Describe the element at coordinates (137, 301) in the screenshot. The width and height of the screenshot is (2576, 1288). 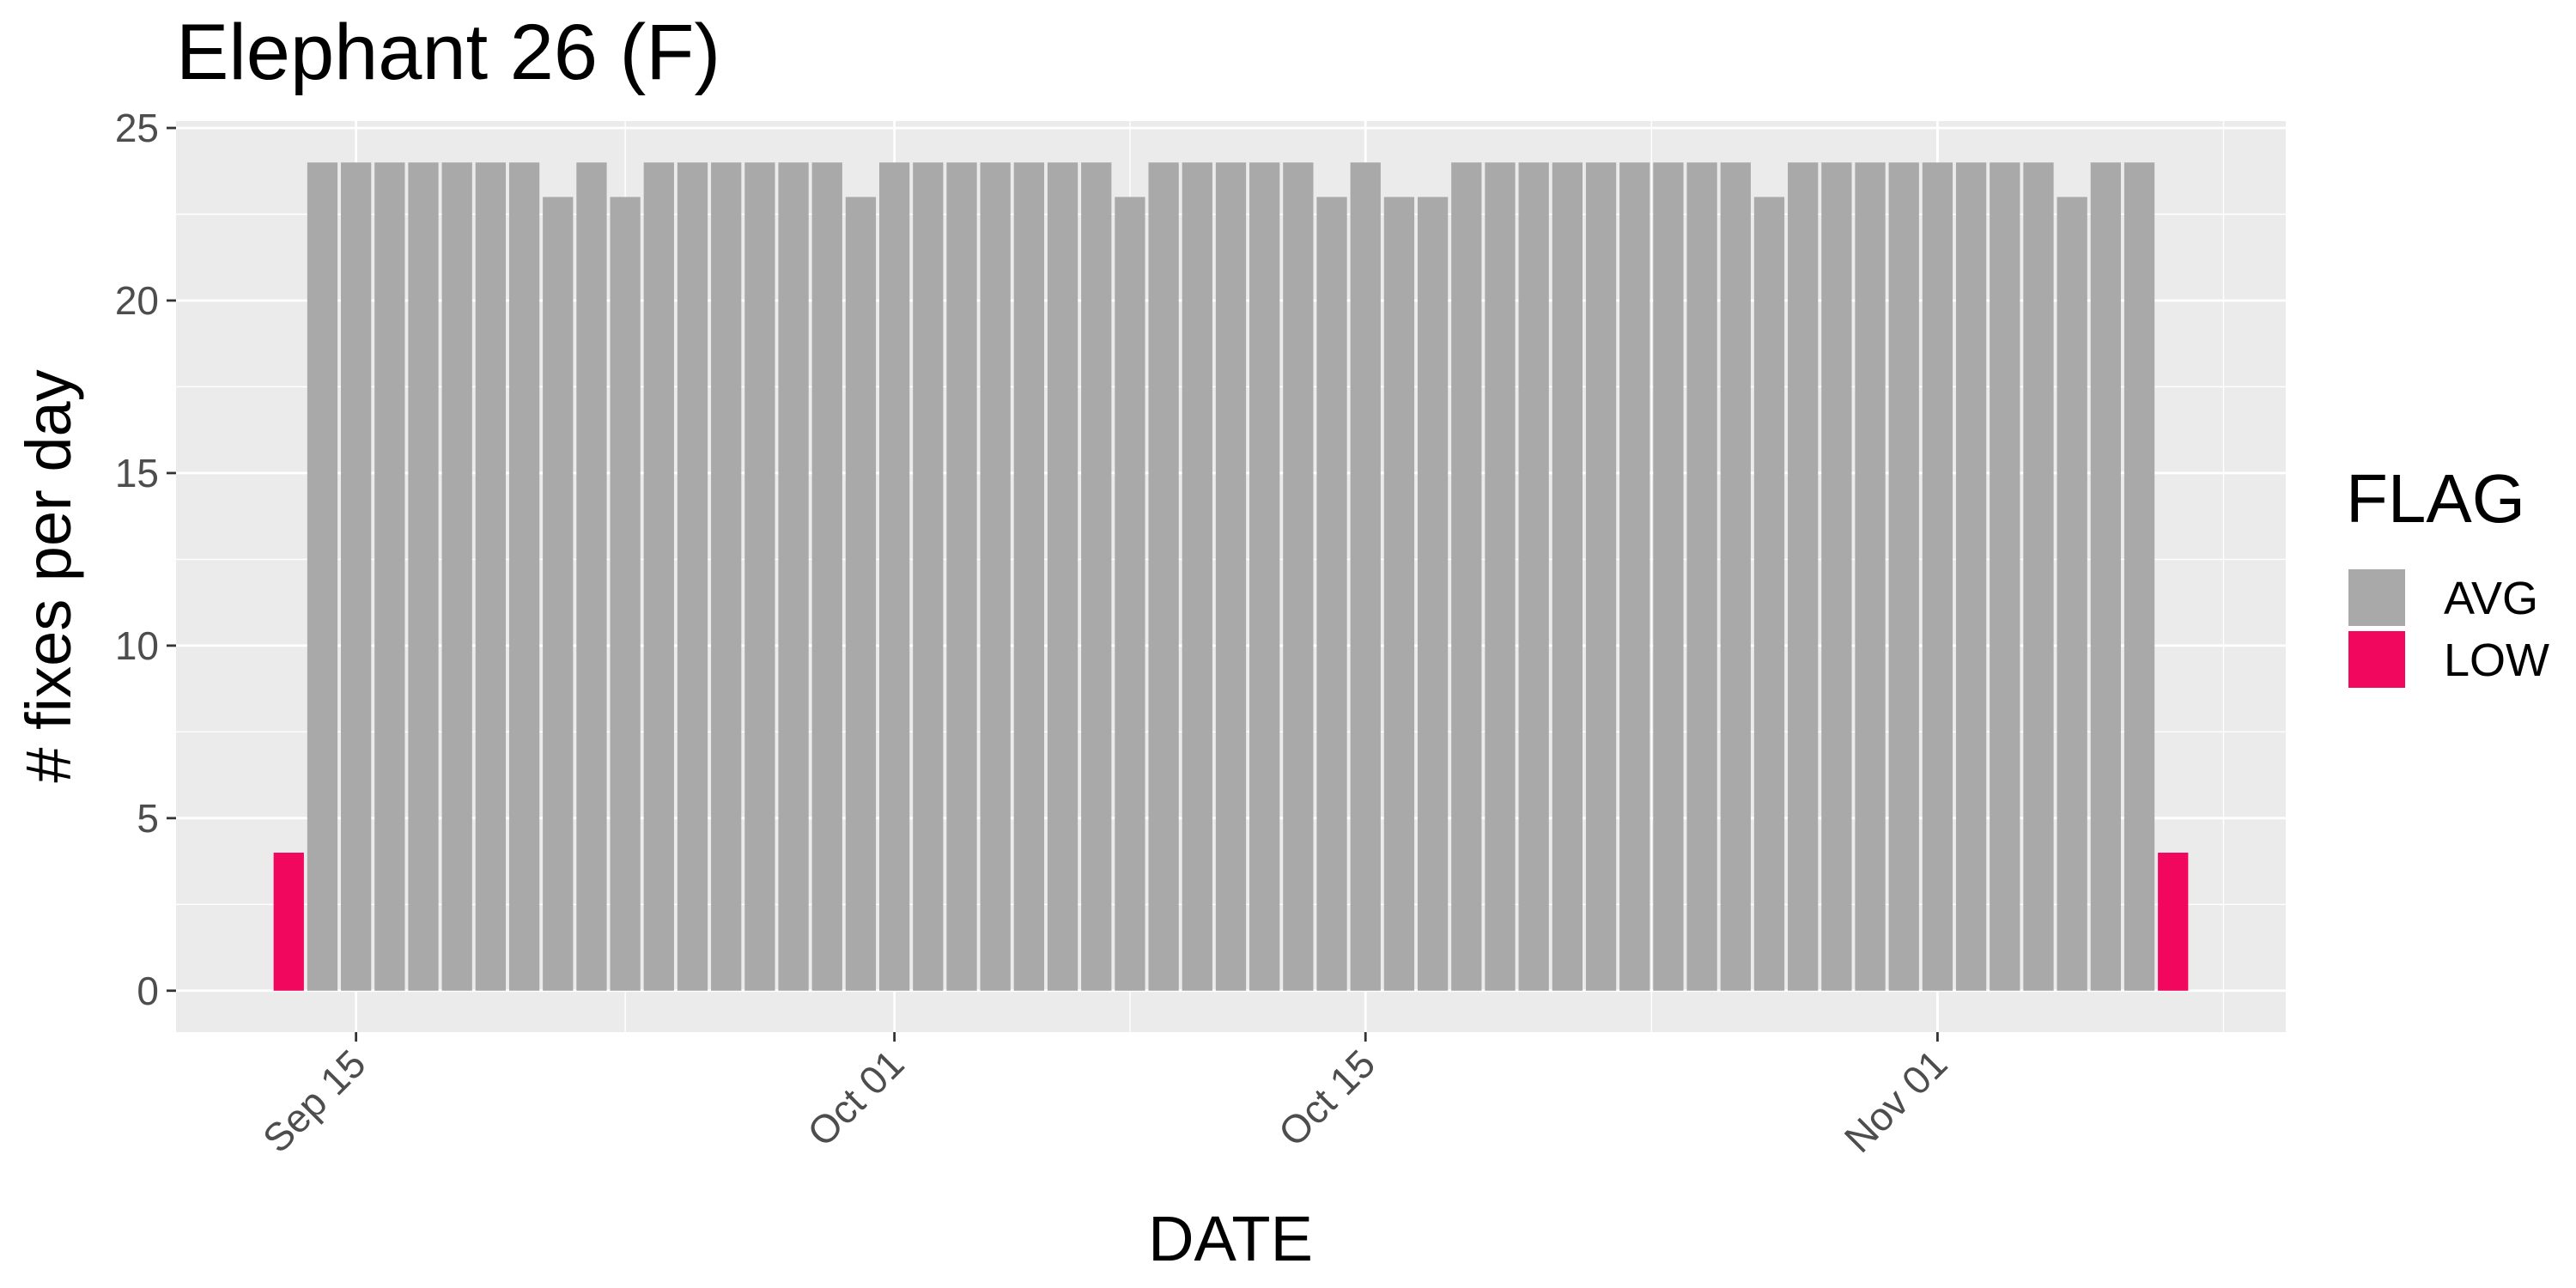
I see `y-tick-label: 20` at that location.